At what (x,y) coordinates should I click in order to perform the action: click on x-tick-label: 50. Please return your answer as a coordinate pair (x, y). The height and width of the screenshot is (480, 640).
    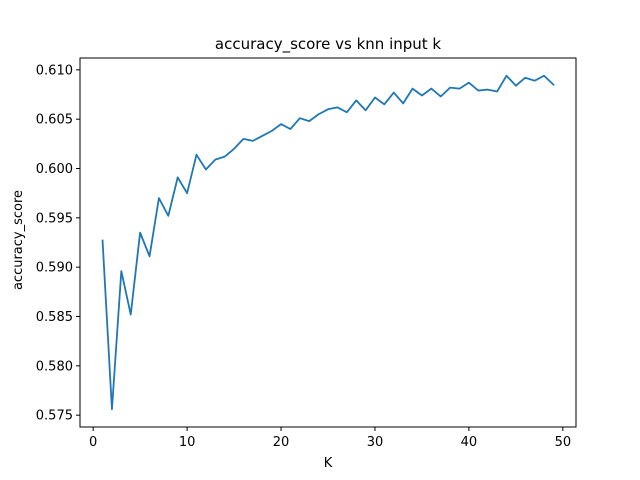
    Looking at the image, I should click on (563, 442).